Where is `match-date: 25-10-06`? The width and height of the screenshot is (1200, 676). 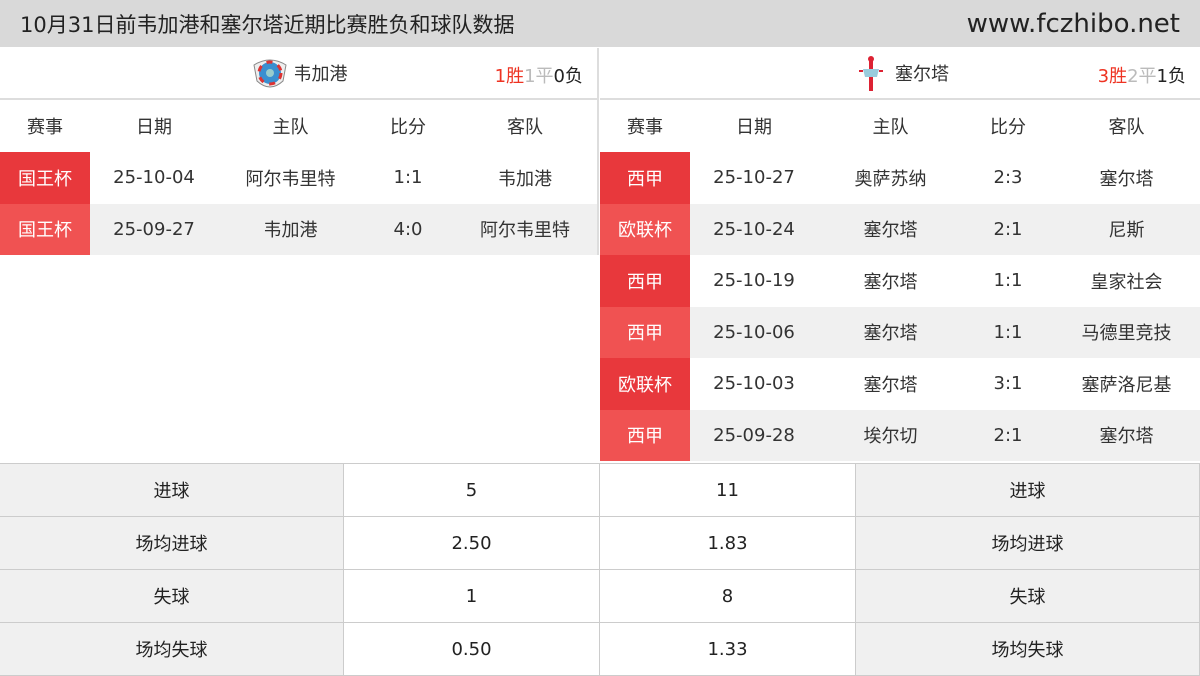
match-date: 25-10-06 is located at coordinates (754, 332).